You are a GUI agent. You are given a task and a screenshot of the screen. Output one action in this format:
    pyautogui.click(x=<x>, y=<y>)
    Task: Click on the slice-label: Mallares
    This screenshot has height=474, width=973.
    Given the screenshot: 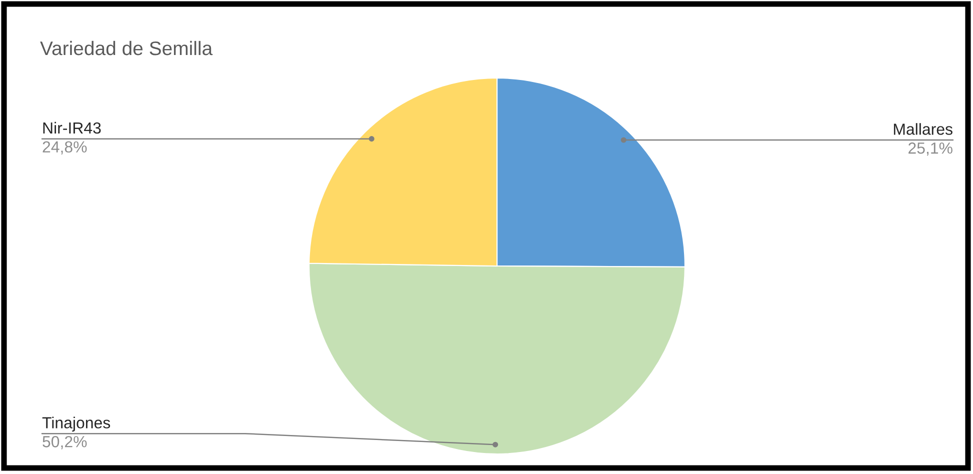 What is the action you would take?
    pyautogui.click(x=923, y=129)
    